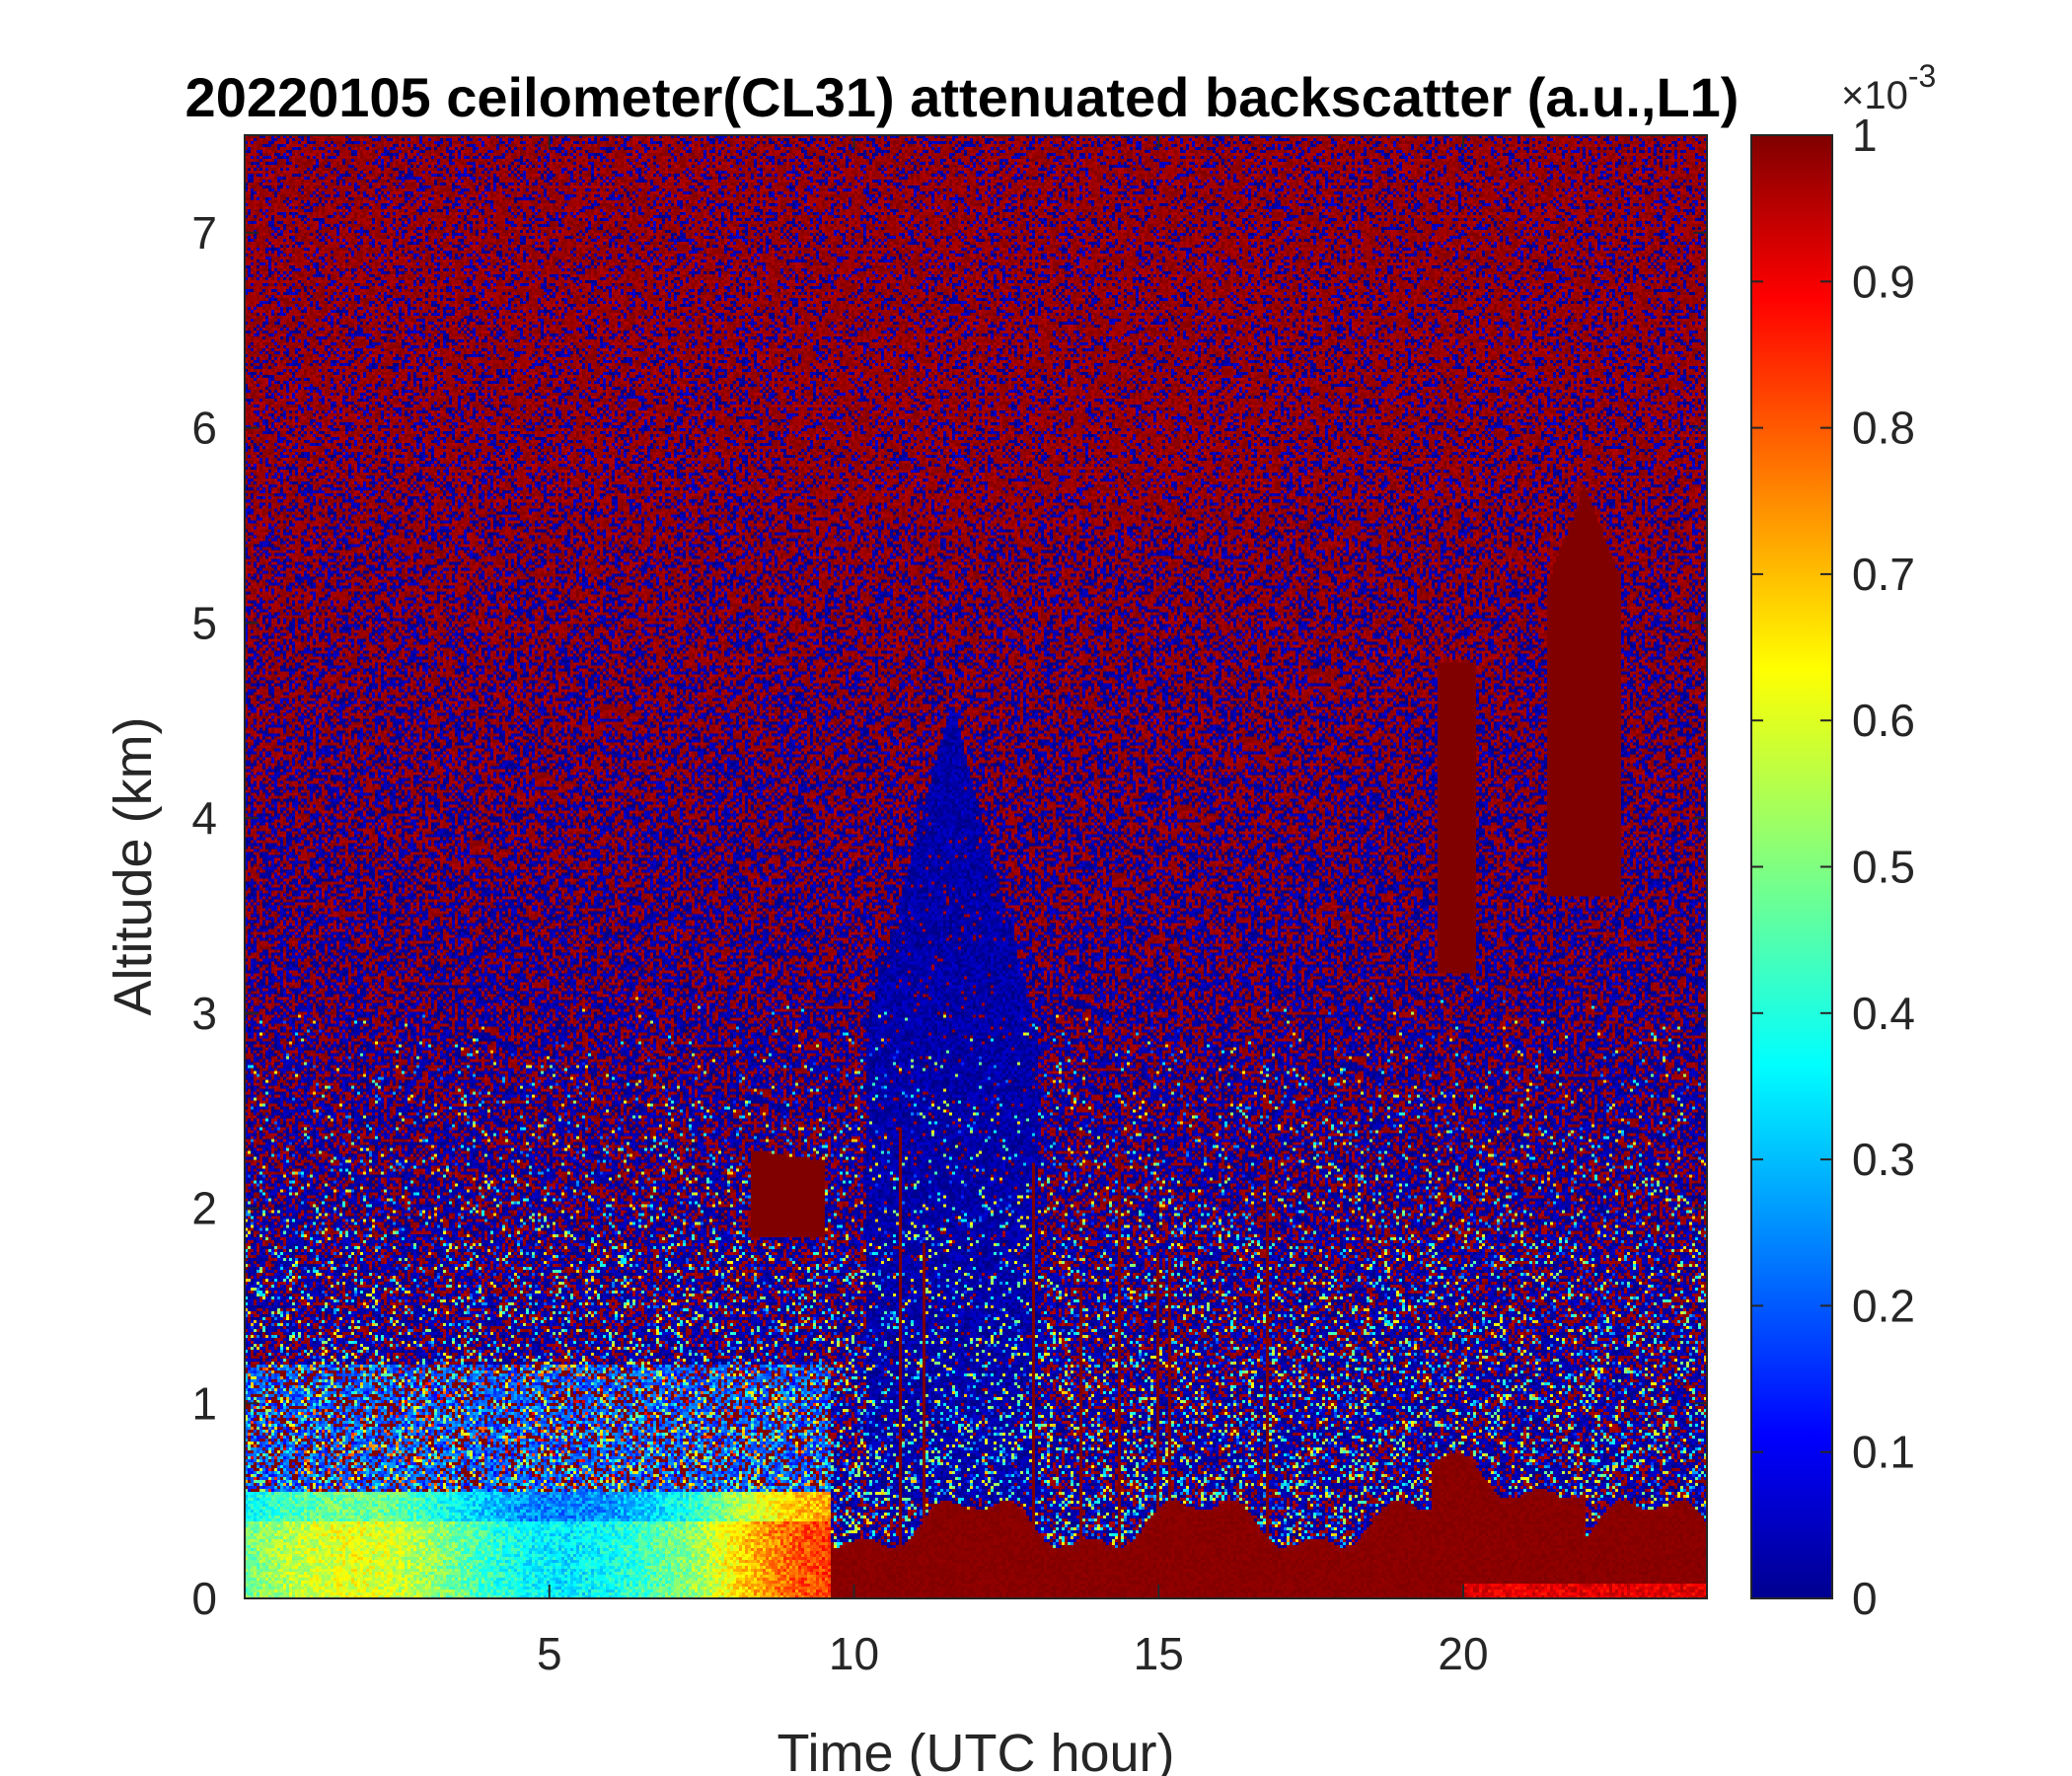  I want to click on colorbar-tick-label: 0.4, so click(1884, 1014).